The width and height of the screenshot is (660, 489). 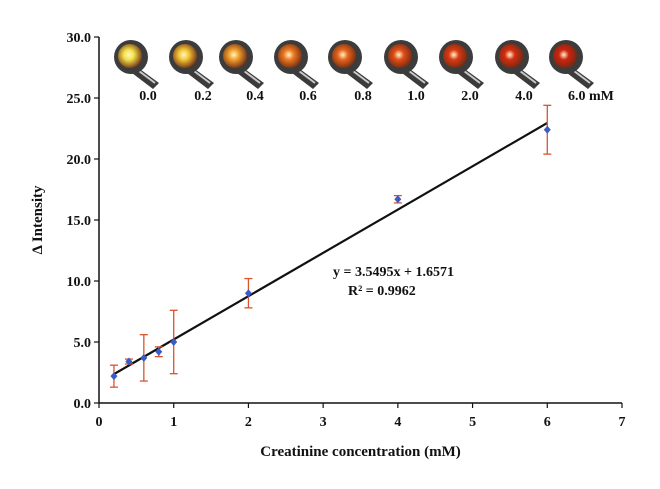 I want to click on sensor-inset: 0.0 0.2 0.4 0.6 0.8 1.0 2.0 4.0 6.0 mM, so click(x=364, y=72).